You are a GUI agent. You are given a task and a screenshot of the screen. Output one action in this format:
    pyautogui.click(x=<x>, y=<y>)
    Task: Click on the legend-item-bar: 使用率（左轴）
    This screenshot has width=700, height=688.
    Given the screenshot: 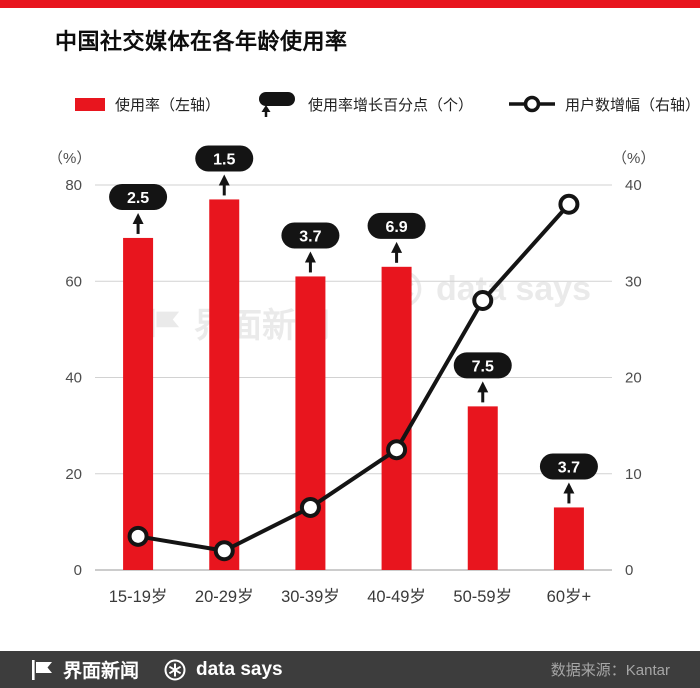 What is the action you would take?
    pyautogui.click(x=147, y=104)
    